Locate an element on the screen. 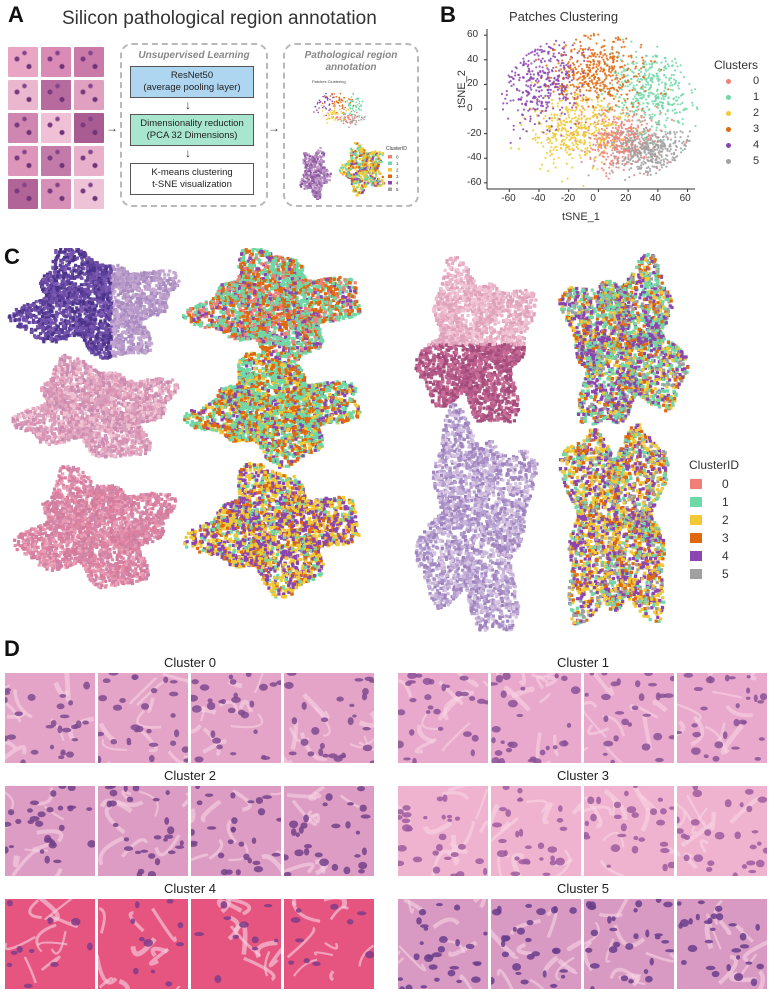 This screenshot has width=770, height=999. slide-legend-item: 3 is located at coordinates (709, 538).